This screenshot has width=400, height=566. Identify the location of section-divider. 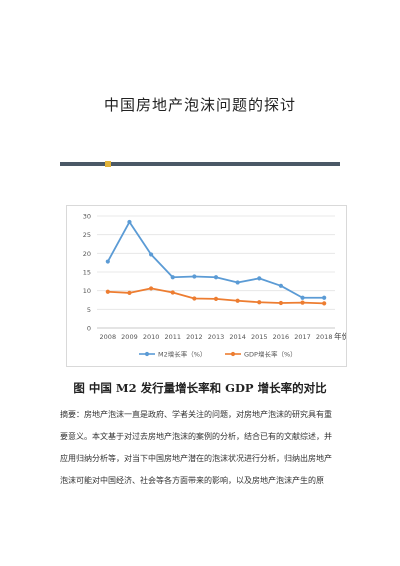
(200, 164).